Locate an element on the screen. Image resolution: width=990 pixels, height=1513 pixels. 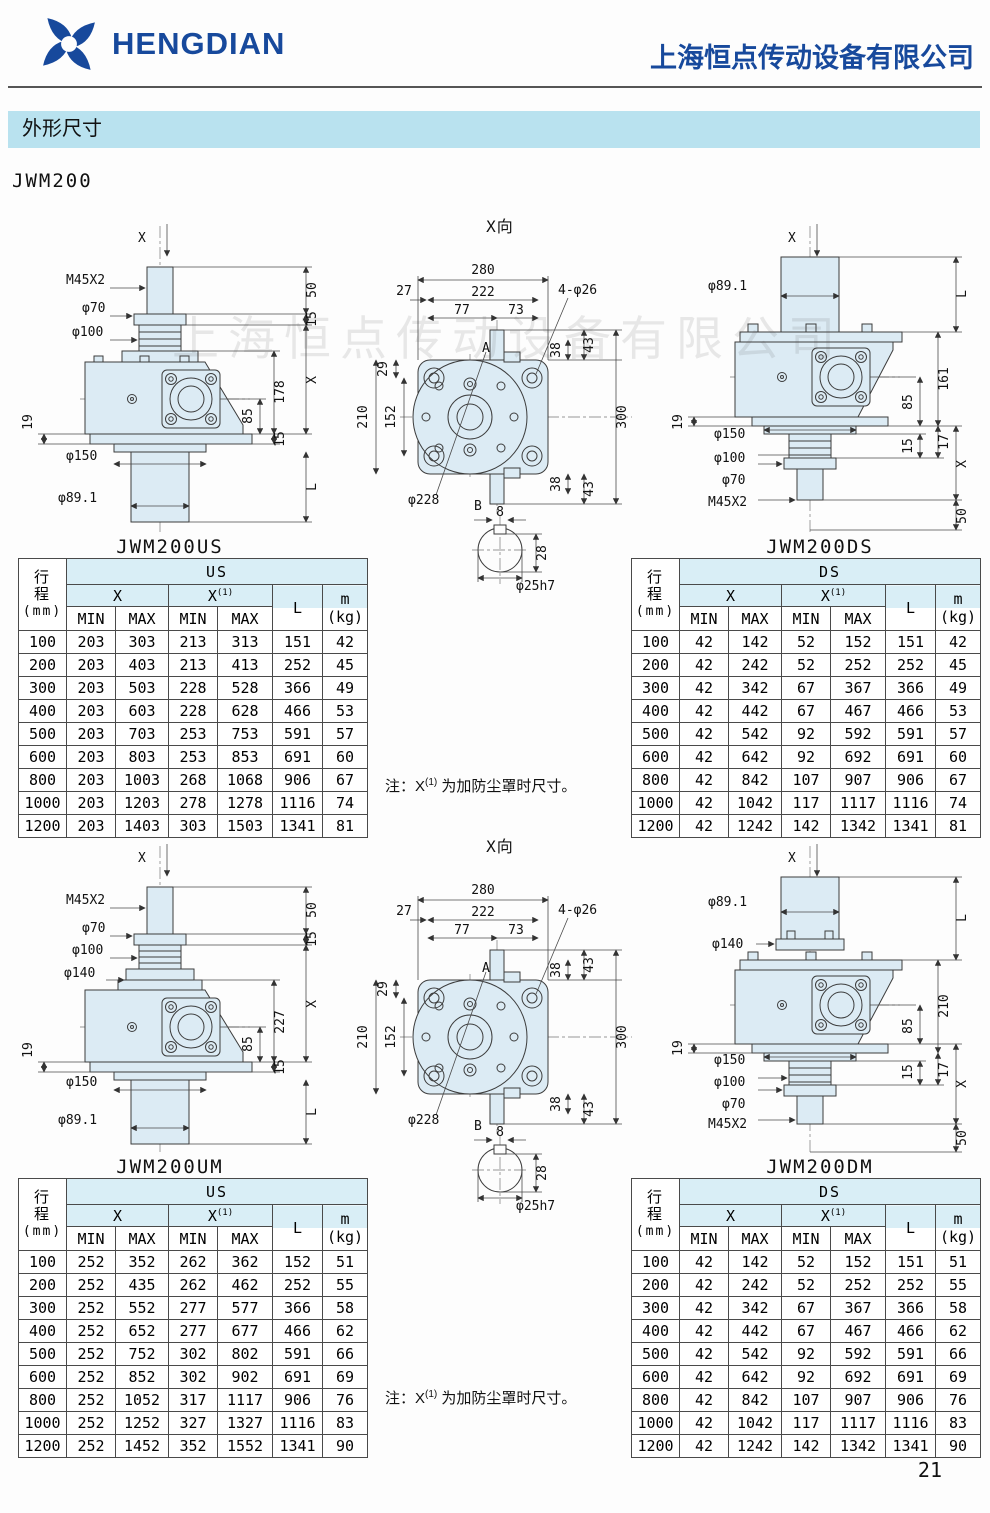
section-title: 外形尺寸 is located at coordinates (62, 129).